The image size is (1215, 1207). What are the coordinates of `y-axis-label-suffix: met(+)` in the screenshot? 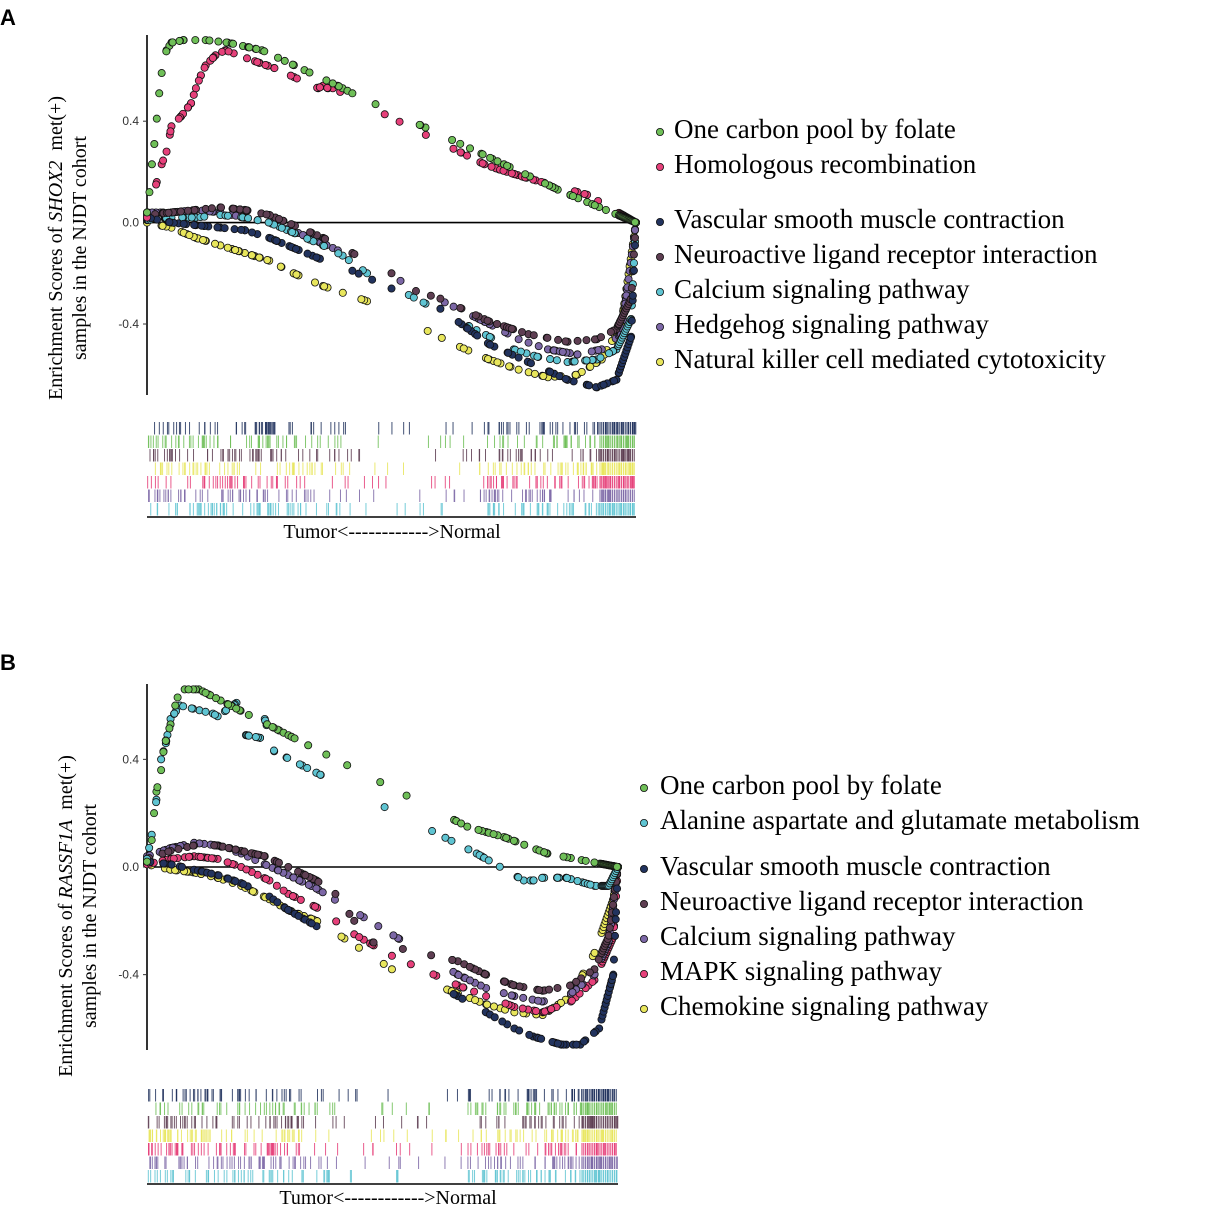 It's located at (66, 782).